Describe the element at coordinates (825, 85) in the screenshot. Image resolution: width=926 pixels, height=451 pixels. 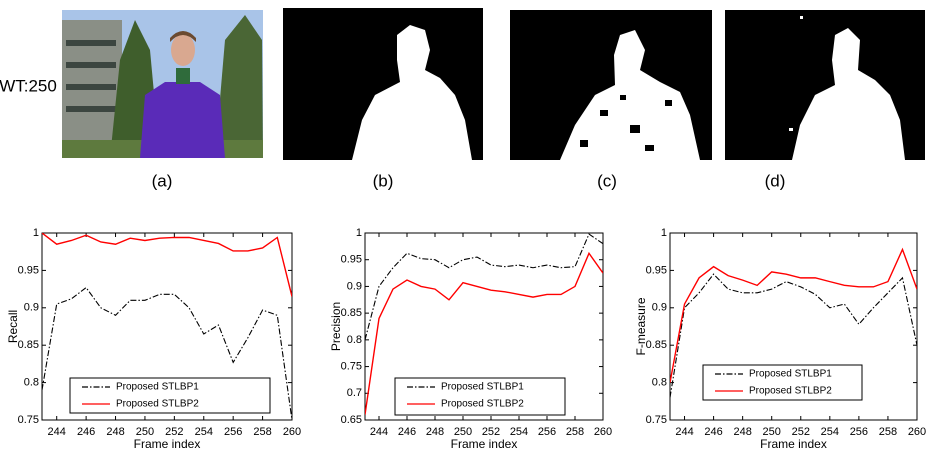
I see `mask-stlbp2` at that location.